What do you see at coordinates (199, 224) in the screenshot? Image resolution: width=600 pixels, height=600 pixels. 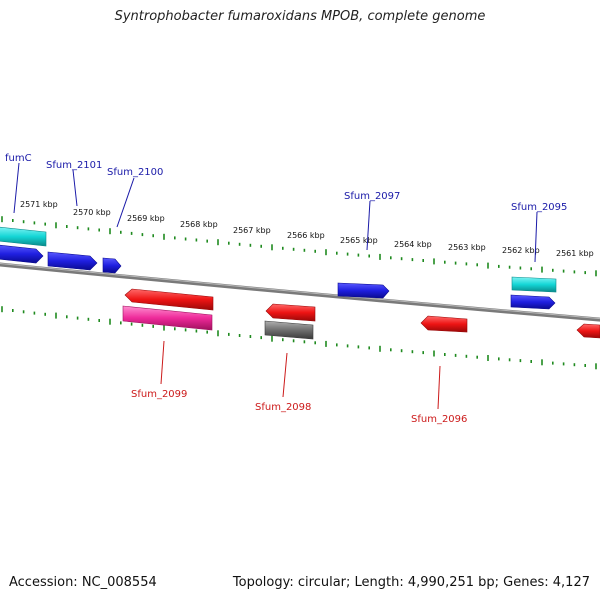 I see `kbp-label: 2568 kbp` at bounding box center [199, 224].